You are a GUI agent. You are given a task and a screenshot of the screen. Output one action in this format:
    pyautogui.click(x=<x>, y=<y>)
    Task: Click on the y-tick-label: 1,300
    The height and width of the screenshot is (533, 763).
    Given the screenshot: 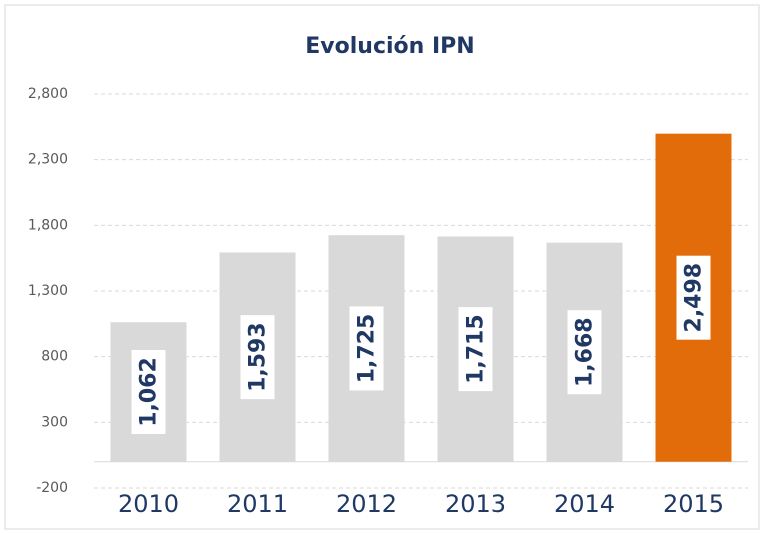 What is the action you would take?
    pyautogui.click(x=48, y=291)
    